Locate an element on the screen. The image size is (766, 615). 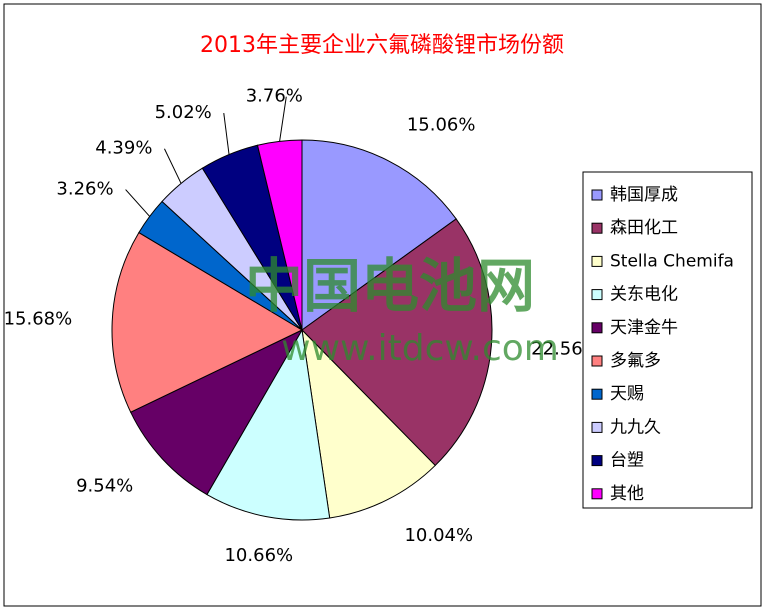
legend-box is located at coordinates (667, 340).